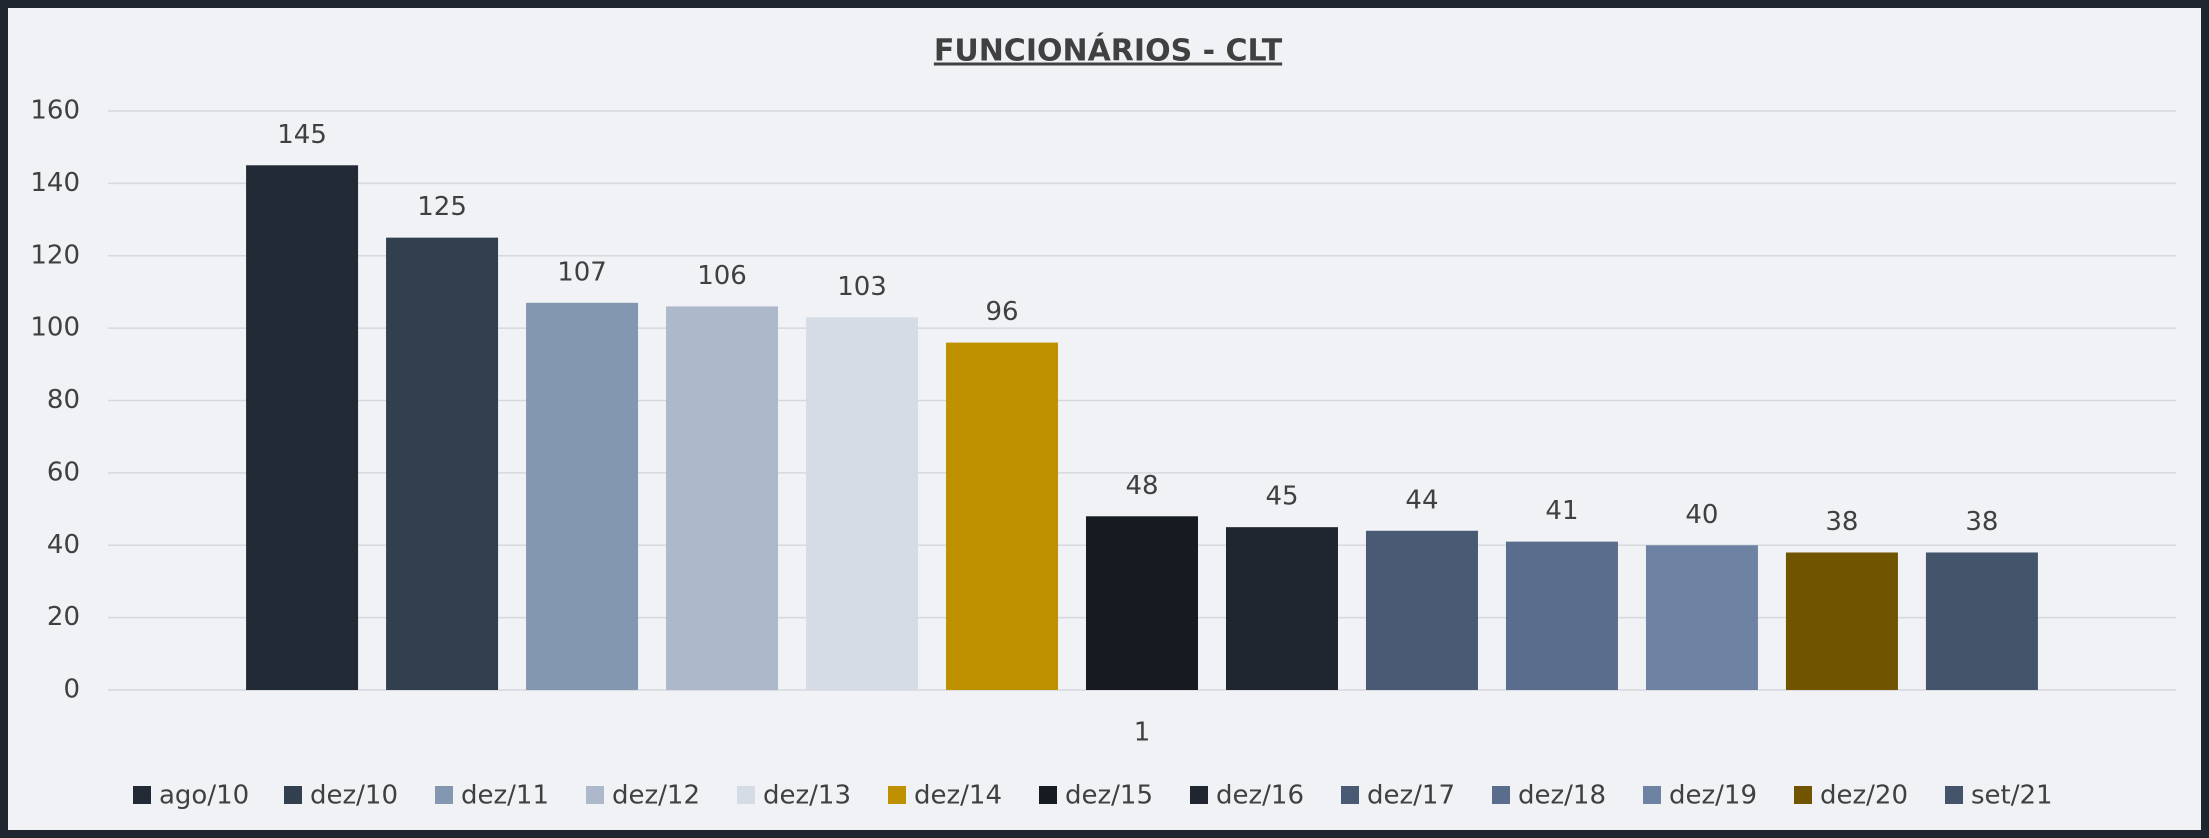  What do you see at coordinates (505, 796) in the screenshot?
I see `legend-label: dez/11` at bounding box center [505, 796].